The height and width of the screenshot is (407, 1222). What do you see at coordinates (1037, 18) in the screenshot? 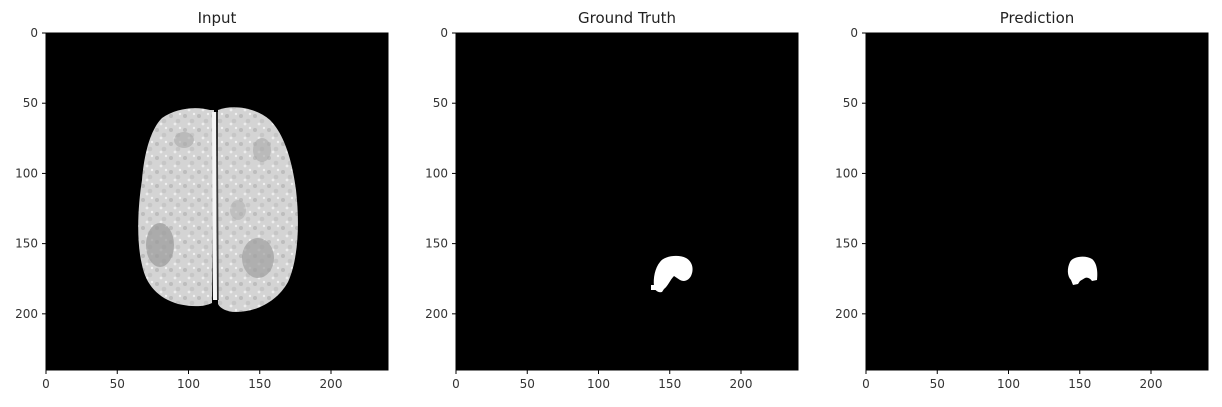
I see `panel-title: Prediction` at bounding box center [1037, 18].